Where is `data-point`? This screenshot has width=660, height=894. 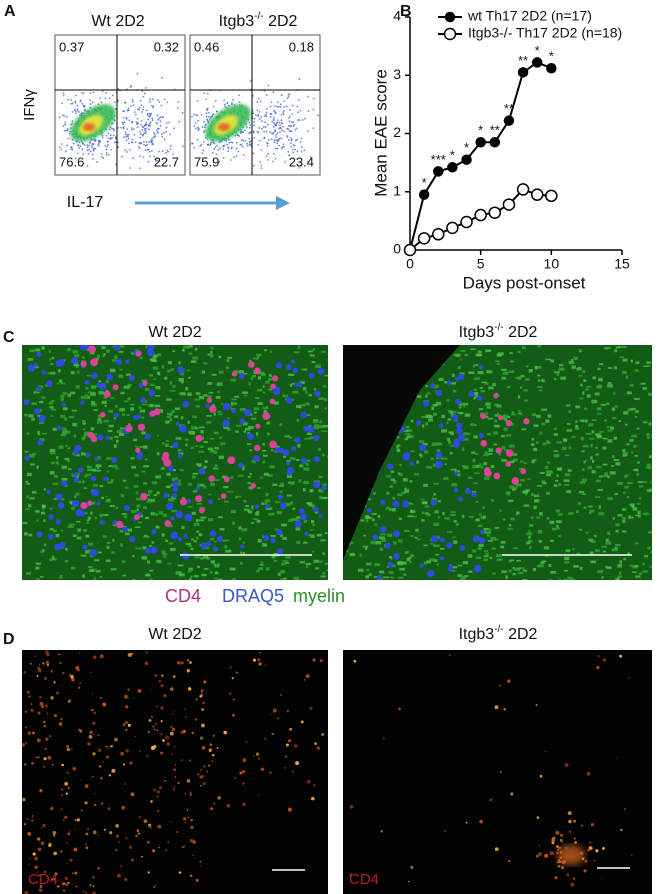
data-point is located at coordinates (424, 194).